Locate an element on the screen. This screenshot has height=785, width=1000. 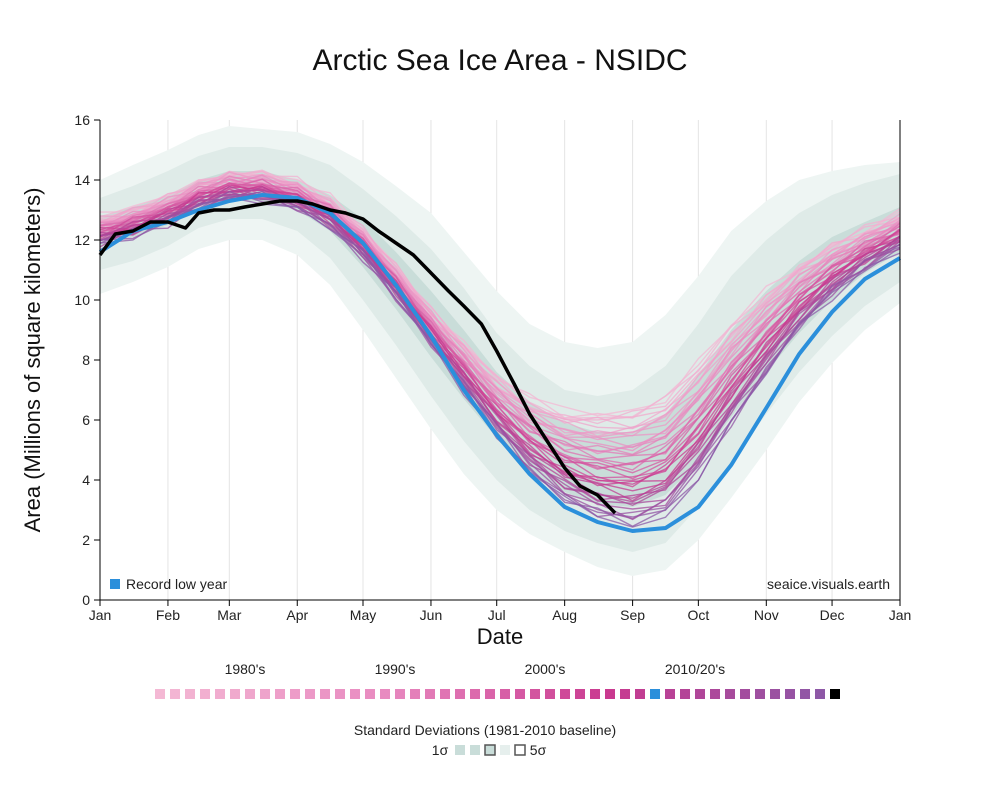
decade-label-1980s: 1980's is located at coordinates (245, 669).